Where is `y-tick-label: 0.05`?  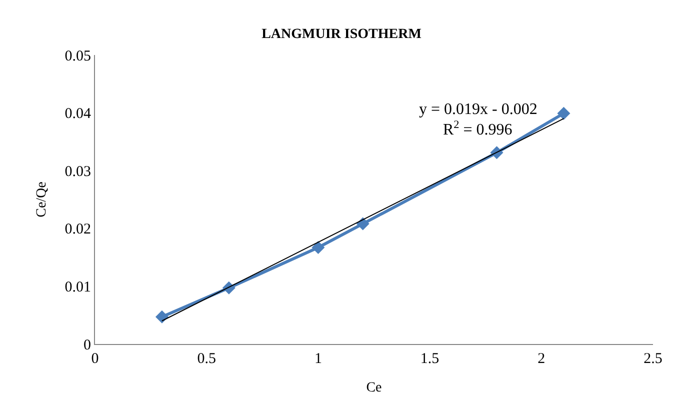 y-tick-label: 0.05 is located at coordinates (77, 56).